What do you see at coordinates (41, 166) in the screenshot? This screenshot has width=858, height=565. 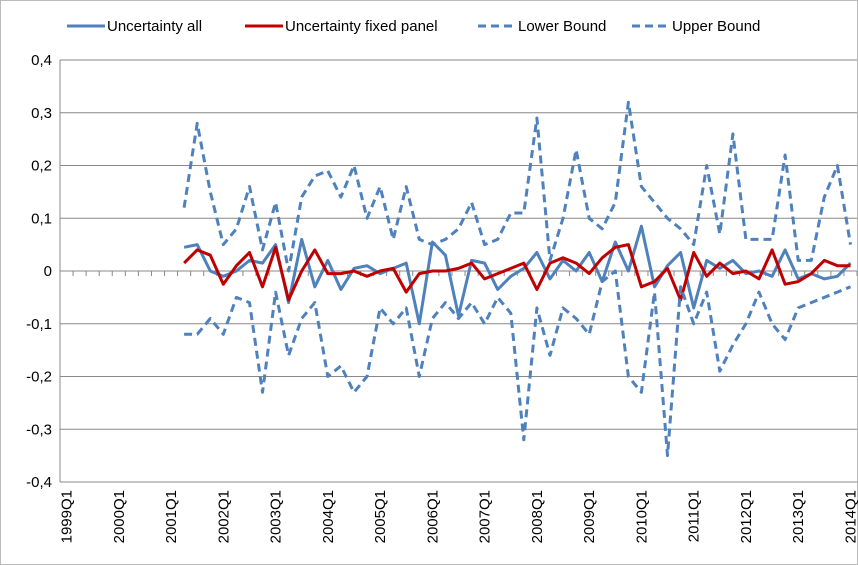 I see `y-tick-label: 0,2` at bounding box center [41, 166].